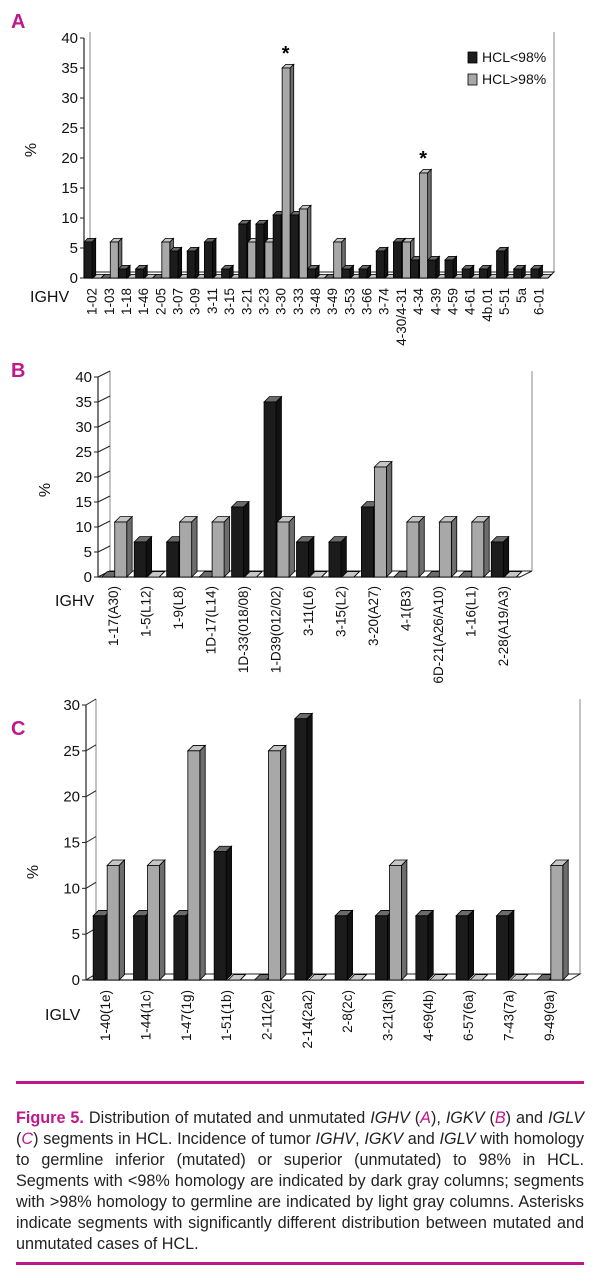 This screenshot has width=598, height=1280. What do you see at coordinates (227, 1118) in the screenshot?
I see `caption-text: Distribution of mutated and unmutated` at bounding box center [227, 1118].